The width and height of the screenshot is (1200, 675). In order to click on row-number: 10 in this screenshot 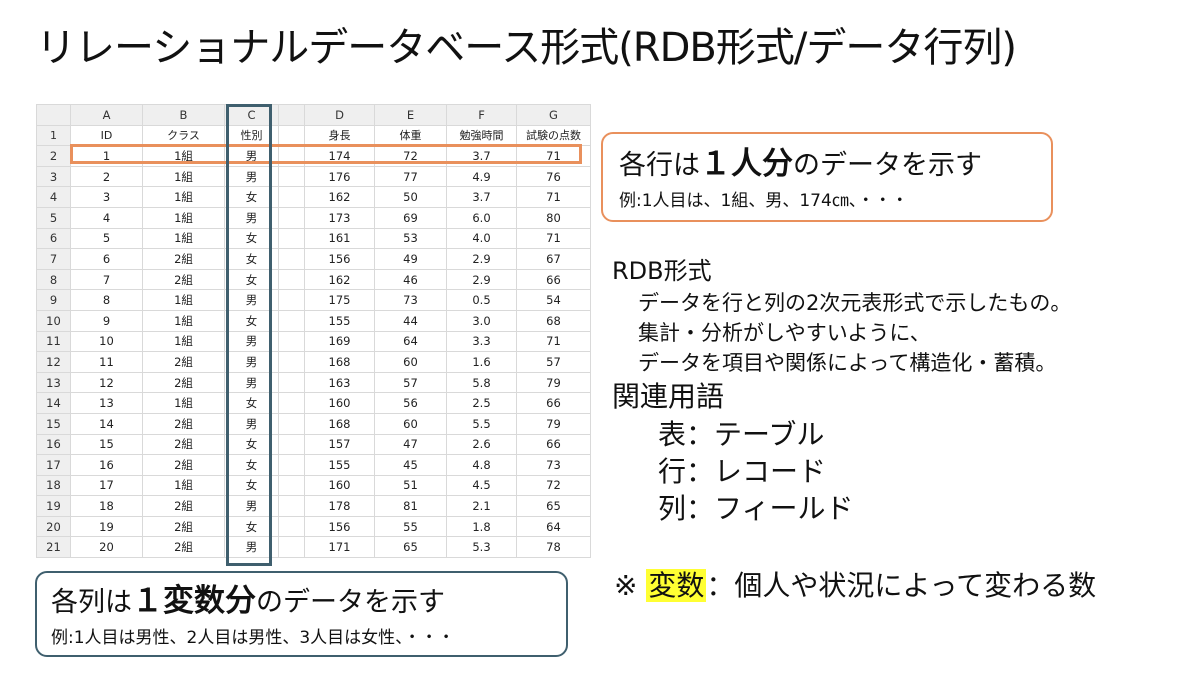, I will do `click(53, 320)`.